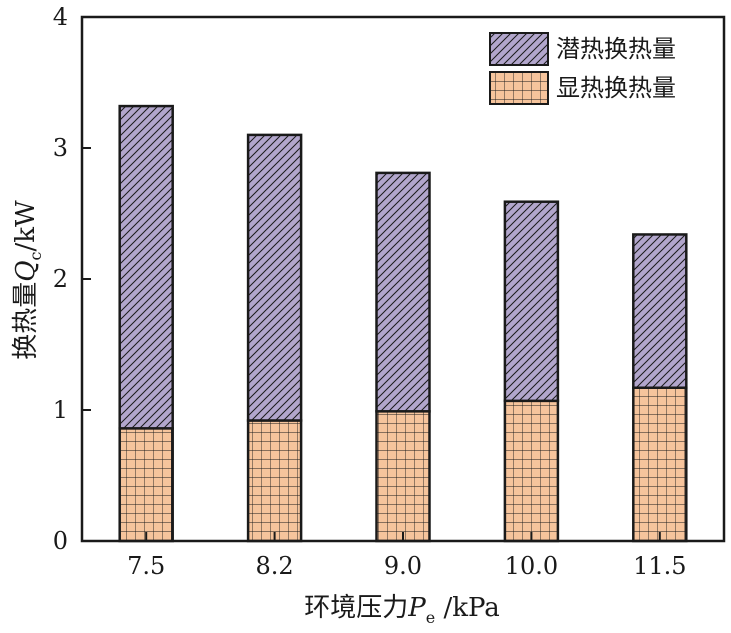 The height and width of the screenshot is (633, 731). I want to click on x-tick-label-10.0: 10.0, so click(531, 566).